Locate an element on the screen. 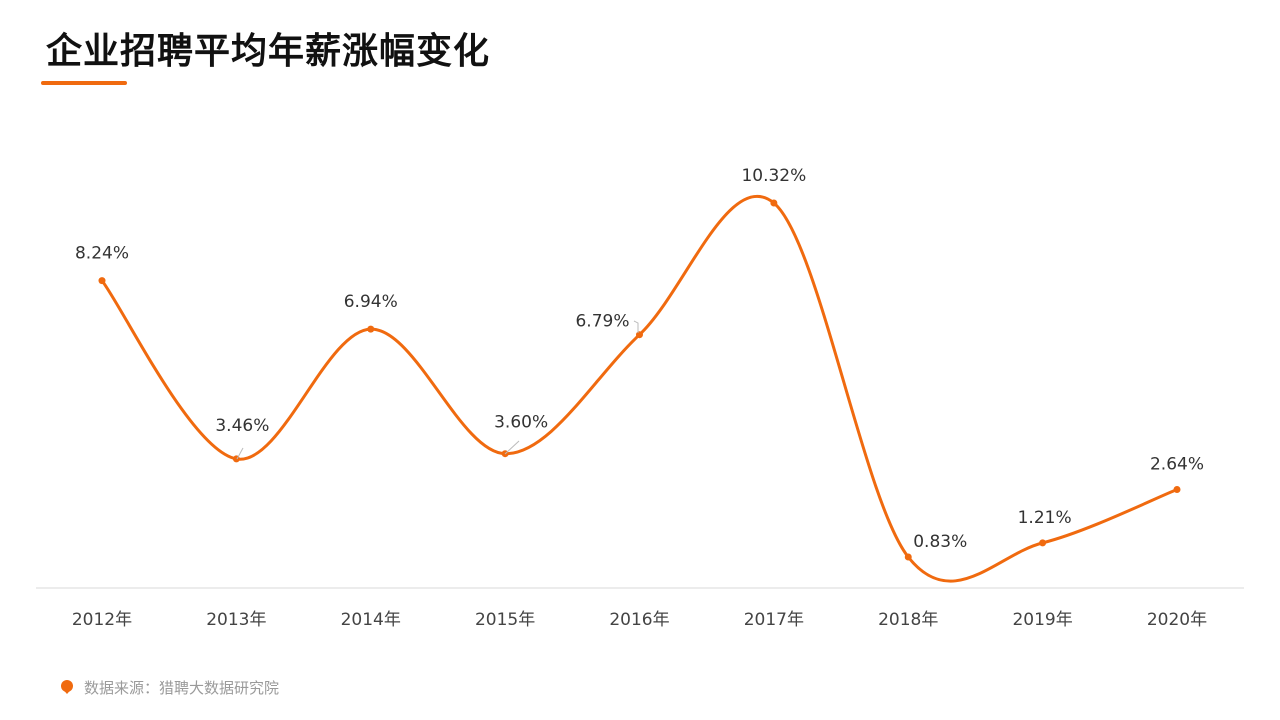 The image size is (1280, 720). data-label: 3.46% is located at coordinates (242, 426).